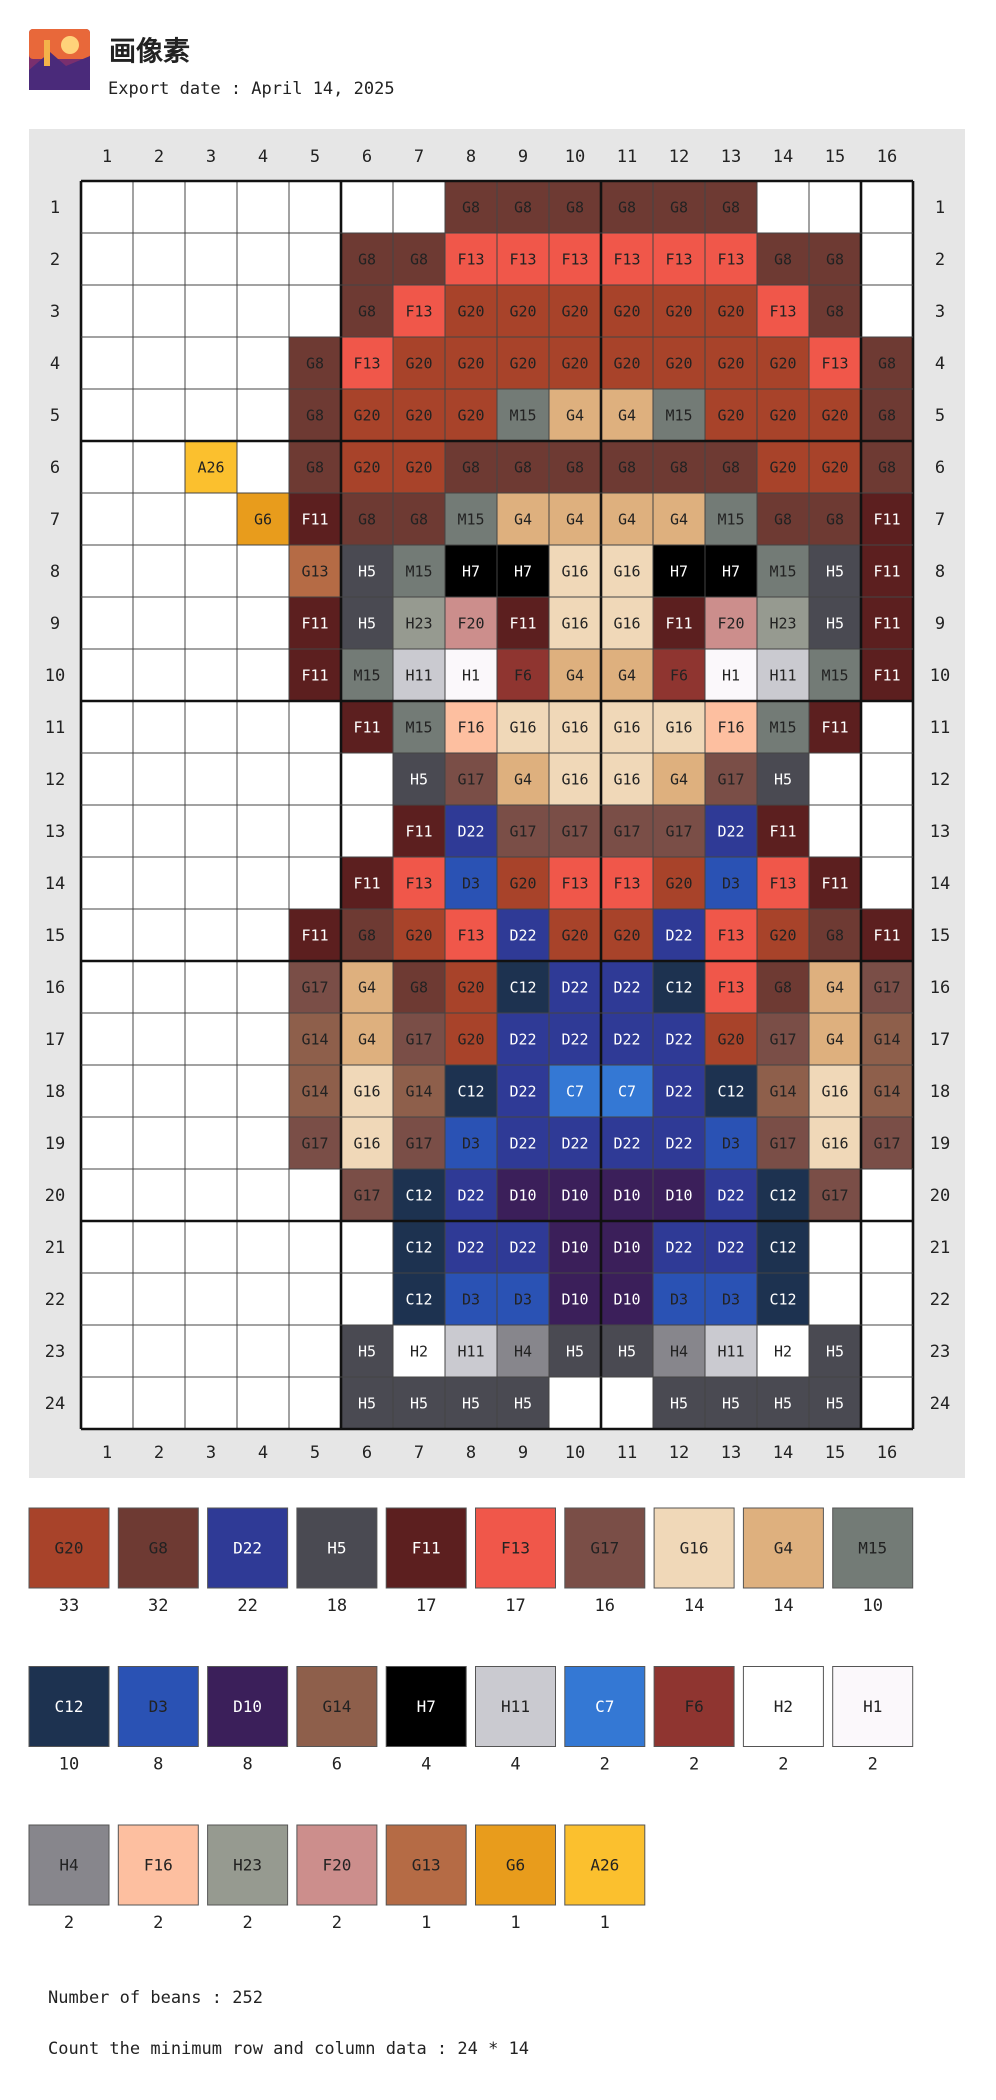 The image size is (996, 2100). Describe the element at coordinates (210, 468) in the screenshot. I see `bead-code: A26` at that location.